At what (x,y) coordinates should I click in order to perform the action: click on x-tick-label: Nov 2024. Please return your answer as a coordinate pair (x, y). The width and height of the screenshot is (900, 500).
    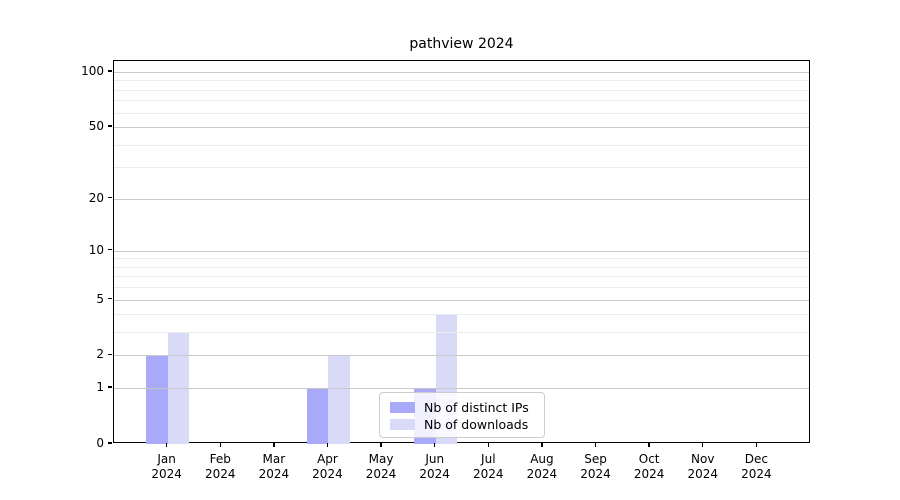
    Looking at the image, I should click on (703, 467).